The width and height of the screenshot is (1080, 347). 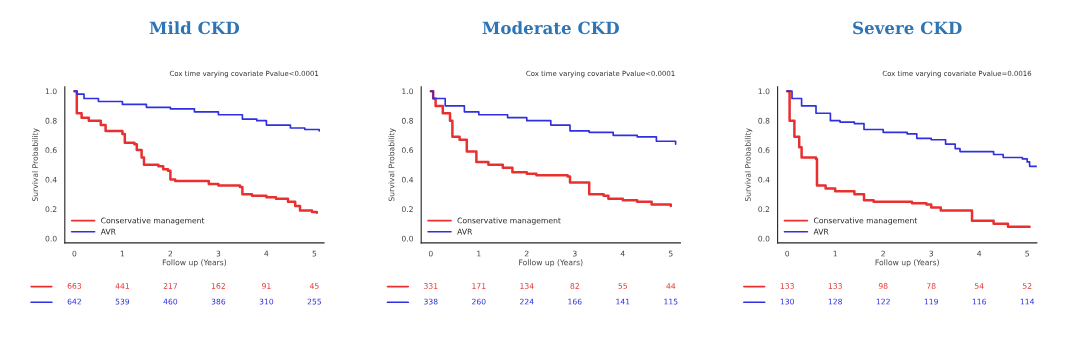 What do you see at coordinates (194, 28) in the screenshot?
I see `chart-title: Mild CKD` at bounding box center [194, 28].